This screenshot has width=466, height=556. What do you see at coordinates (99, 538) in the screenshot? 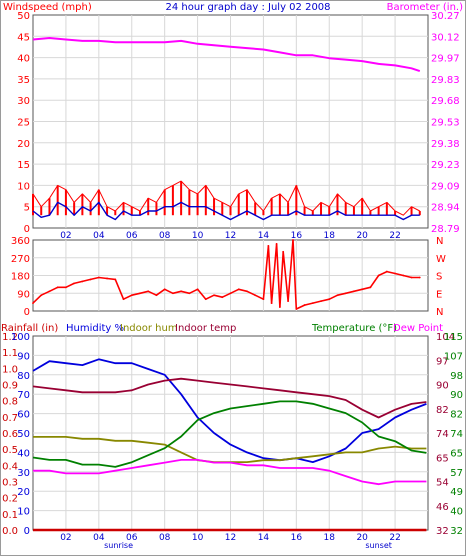
I see `humidity-x-tick: 04` at bounding box center [99, 538].